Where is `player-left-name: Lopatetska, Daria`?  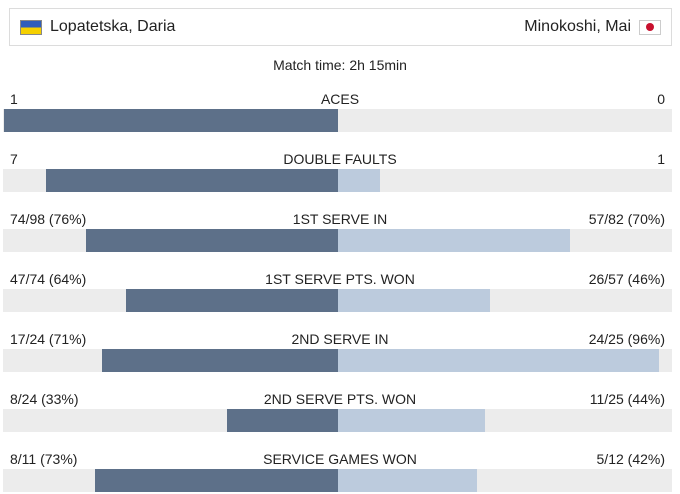 player-left-name: Lopatetska, Daria is located at coordinates (113, 26).